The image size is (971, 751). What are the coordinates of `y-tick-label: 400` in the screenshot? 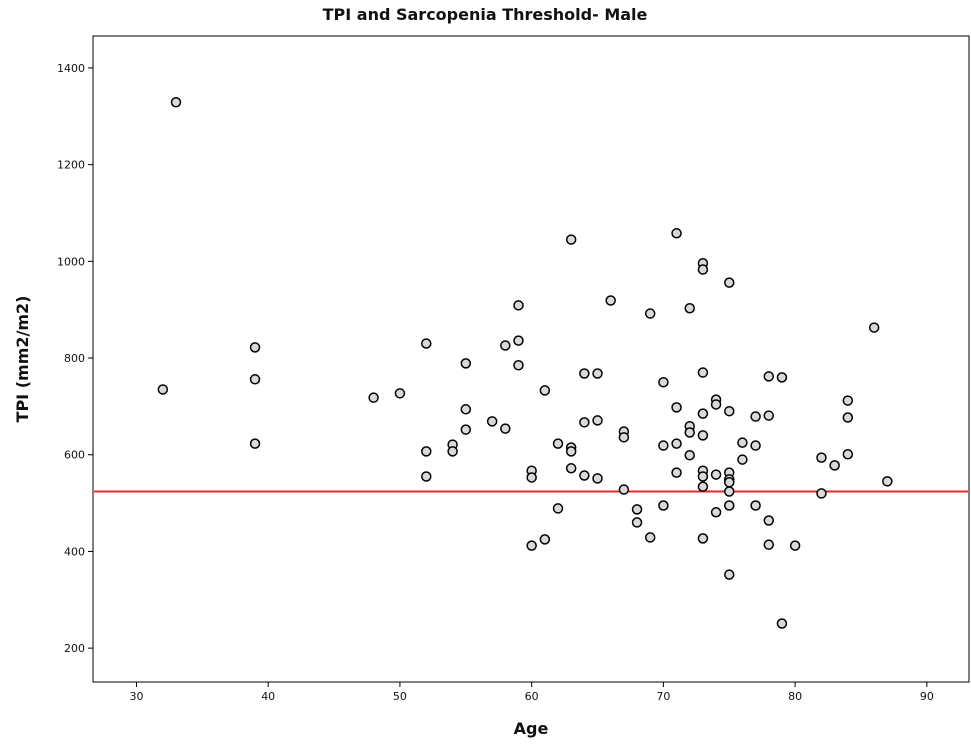 It's located at (74, 551).